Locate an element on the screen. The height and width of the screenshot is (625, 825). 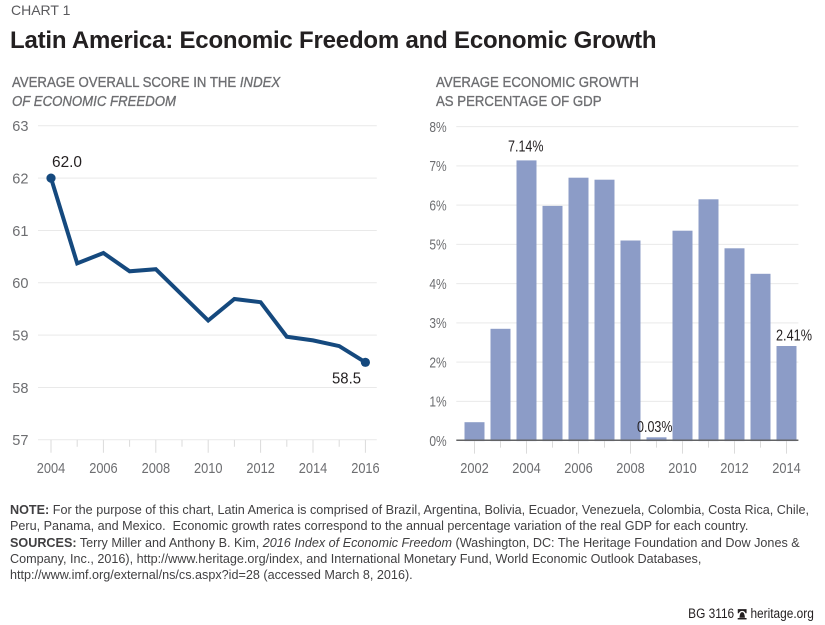
svg-text: 3% is located at coordinates (437, 323).